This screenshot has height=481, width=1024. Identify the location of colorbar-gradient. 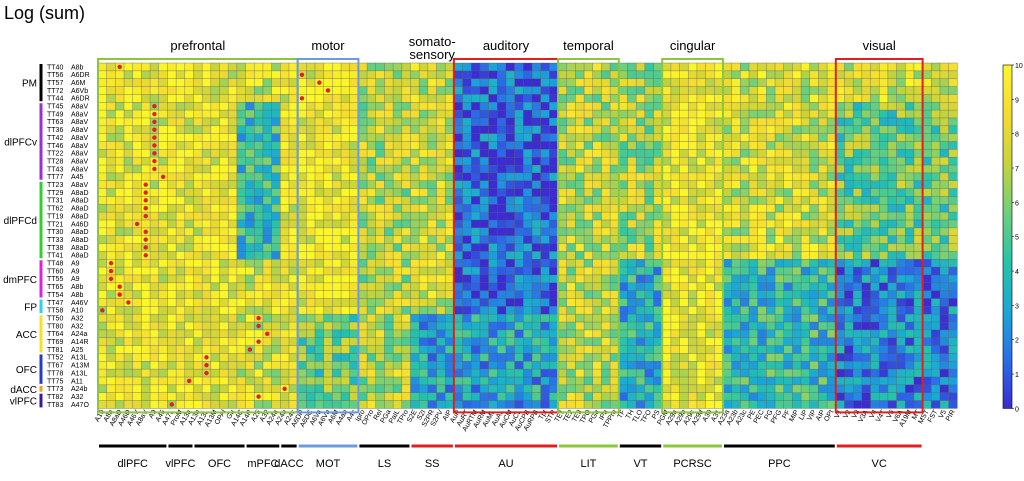
(1007, 236).